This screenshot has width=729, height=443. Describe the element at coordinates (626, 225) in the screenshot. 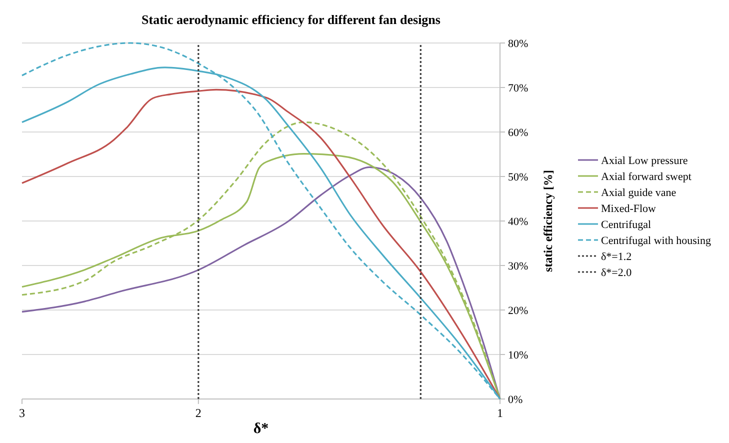

I see `legend-label: Centrifugal` at that location.